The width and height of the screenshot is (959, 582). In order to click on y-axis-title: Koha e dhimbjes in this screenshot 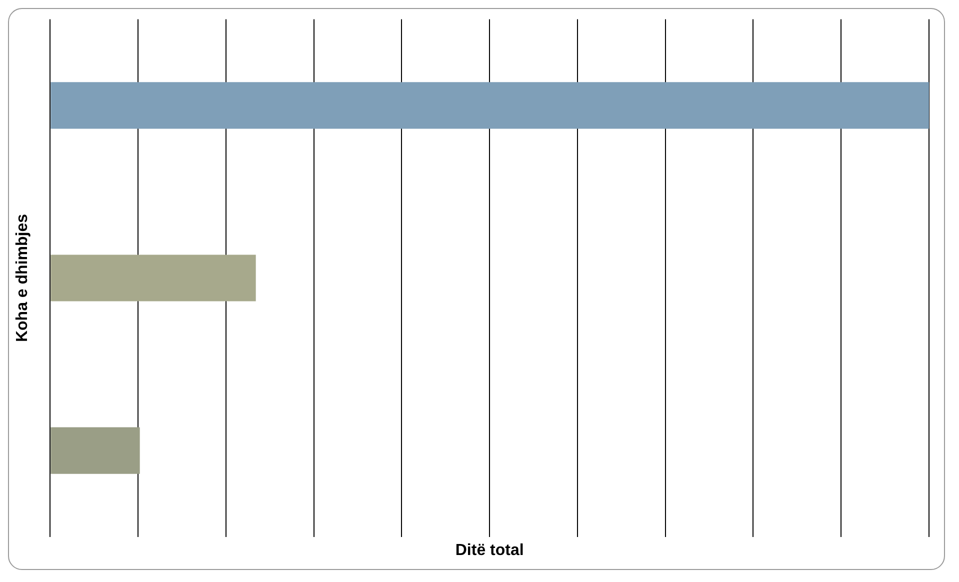, I will do `click(23, 278)`.